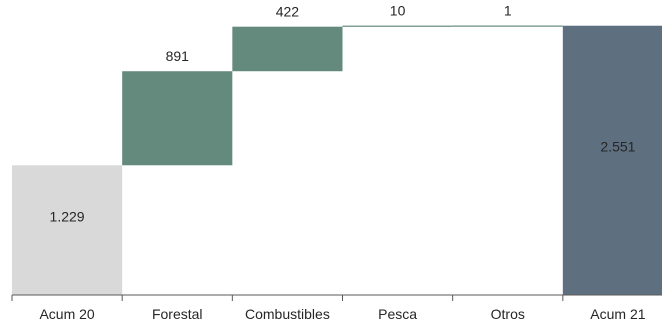 The width and height of the screenshot is (662, 325). What do you see at coordinates (67, 216) in the screenshot?
I see `data-label-acum-20: 1.229` at bounding box center [67, 216].